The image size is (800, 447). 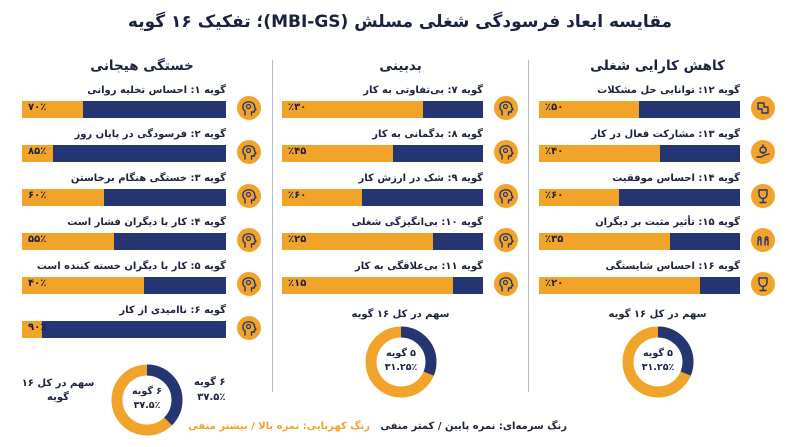 What do you see at coordinates (554, 107) in the screenshot?
I see `bar-value-label: ٪۵۰` at bounding box center [554, 107].